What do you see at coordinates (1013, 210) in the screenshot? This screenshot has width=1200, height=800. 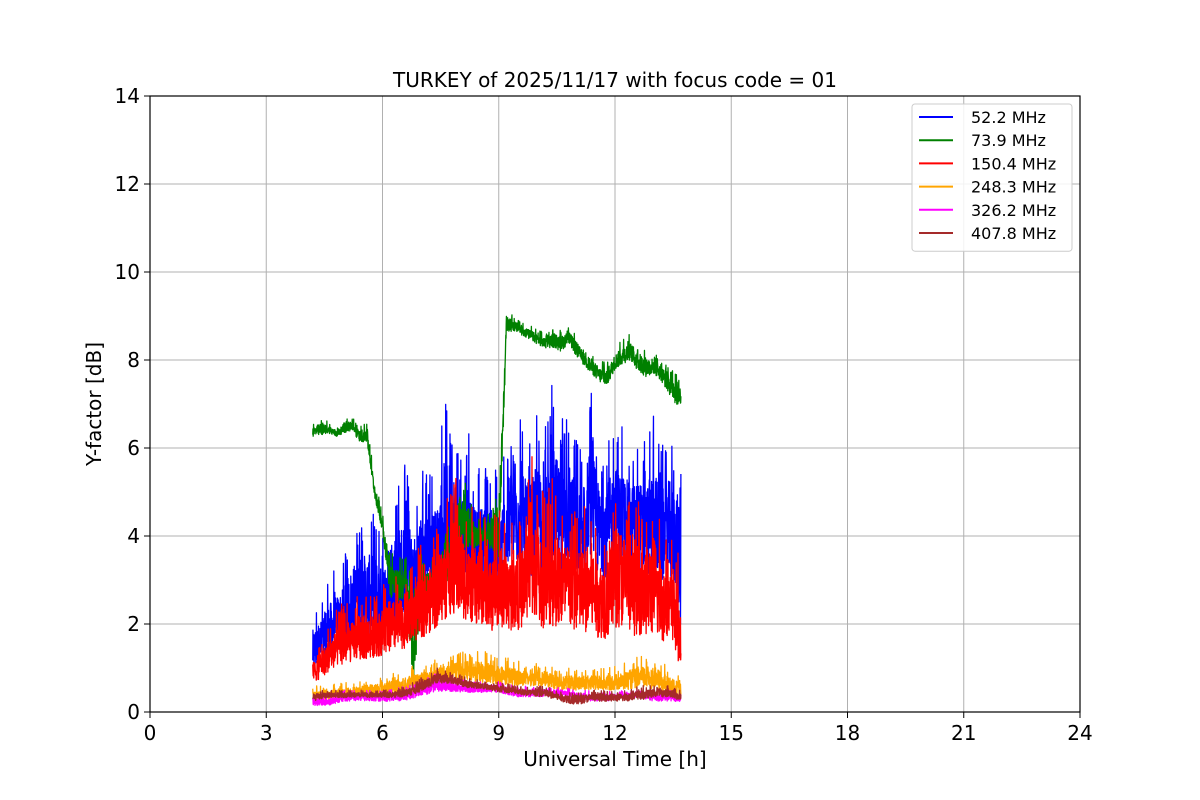 I see `legend-label: 326.2 MHz` at bounding box center [1013, 210].